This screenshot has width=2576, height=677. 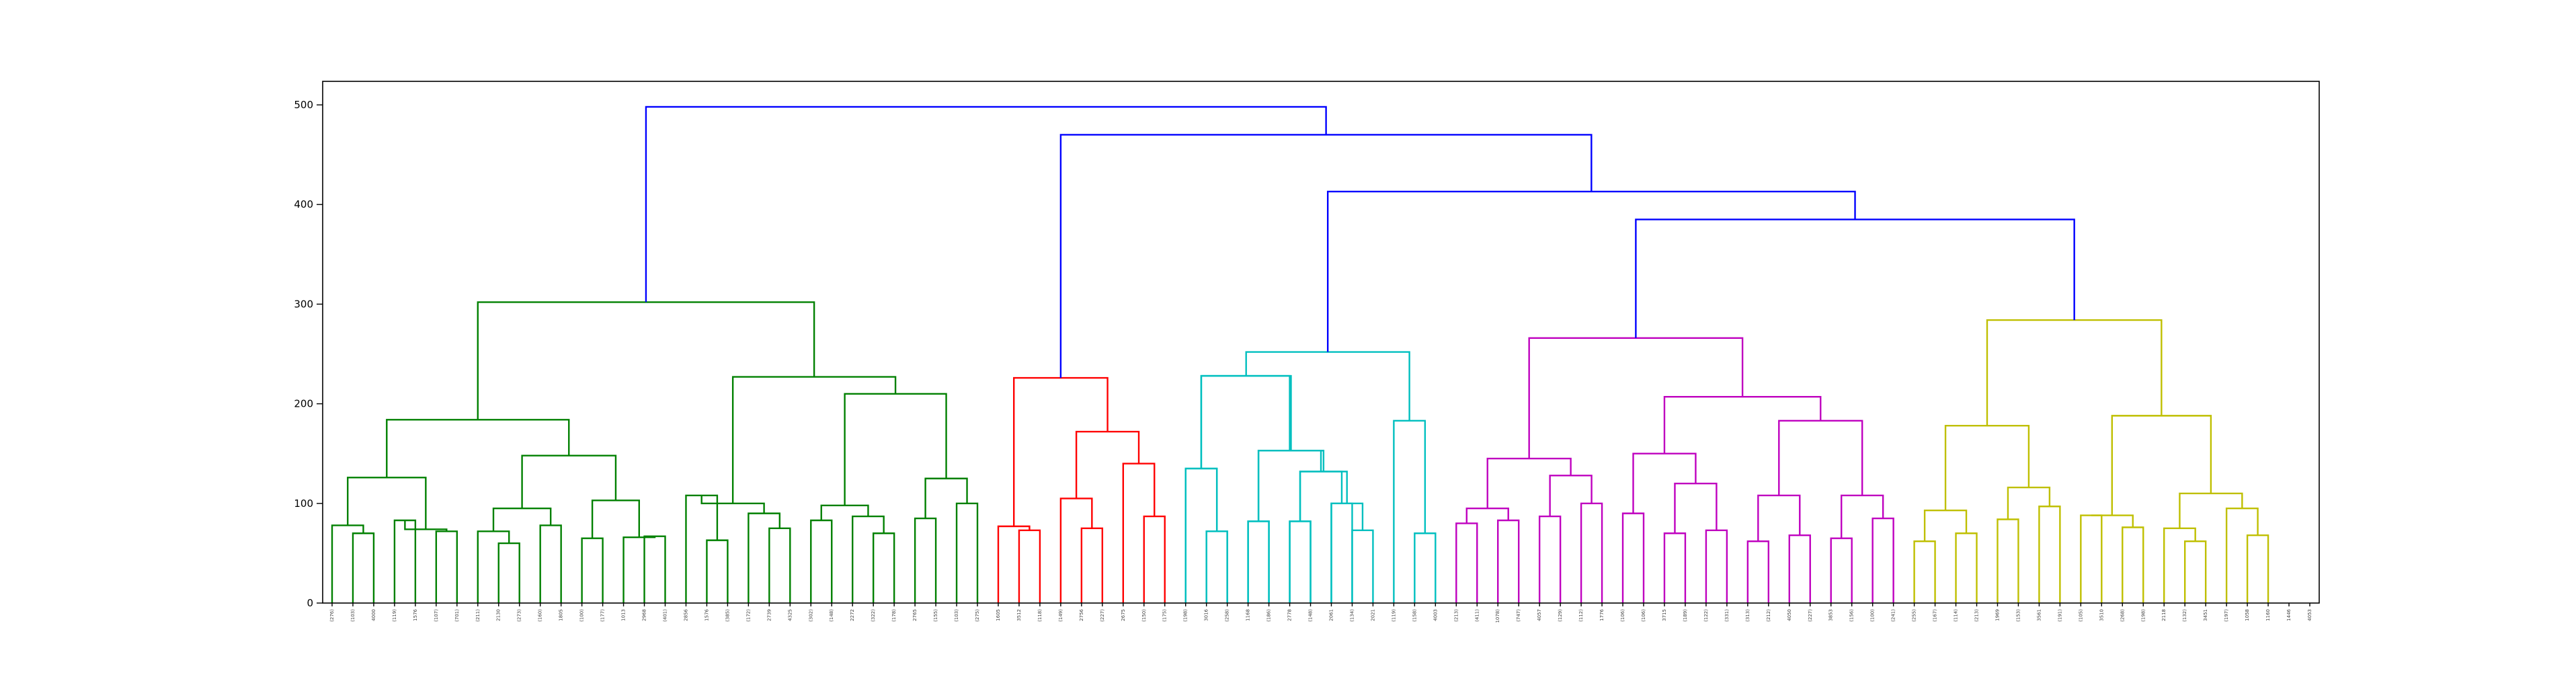 I want to click on leaf-label-67: (331), so click(x=1727, y=615).